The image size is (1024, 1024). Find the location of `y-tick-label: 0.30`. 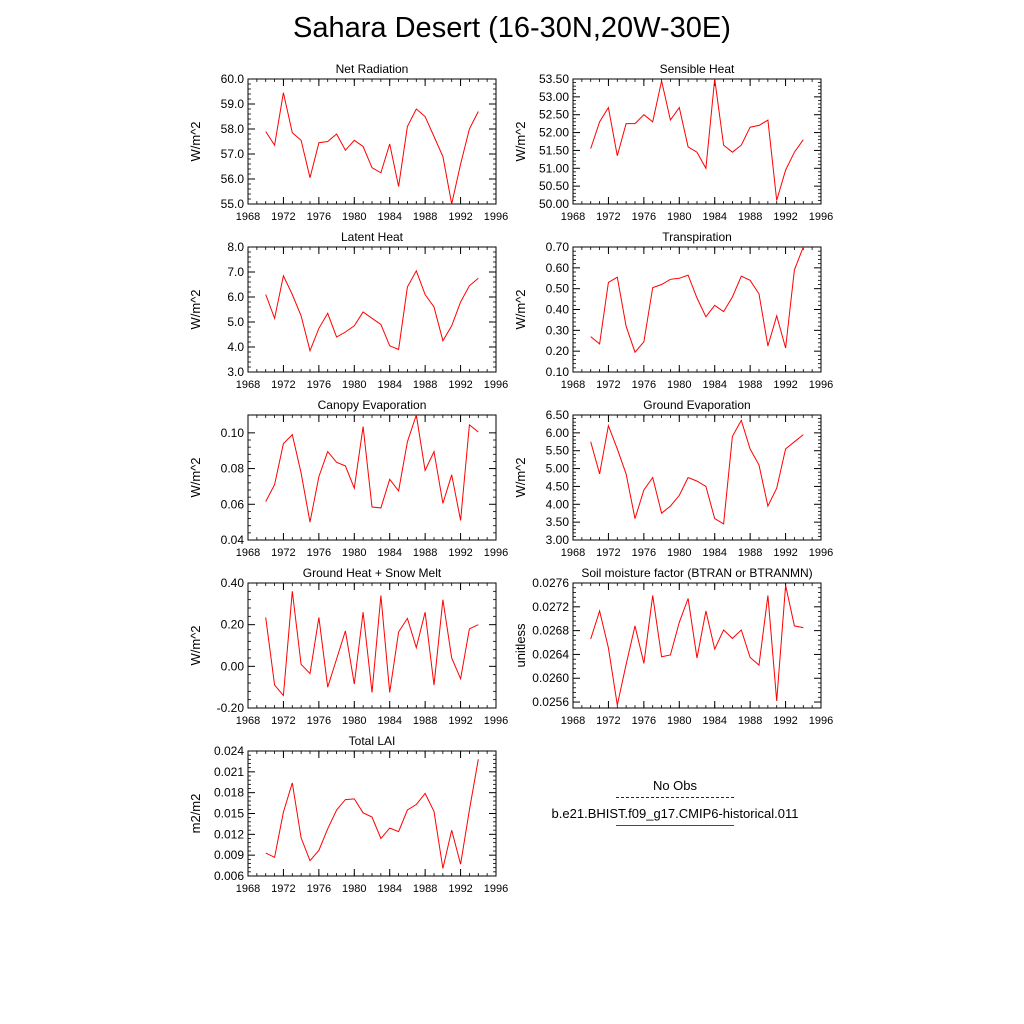

y-tick-label: 0.30 is located at coordinates (558, 330).